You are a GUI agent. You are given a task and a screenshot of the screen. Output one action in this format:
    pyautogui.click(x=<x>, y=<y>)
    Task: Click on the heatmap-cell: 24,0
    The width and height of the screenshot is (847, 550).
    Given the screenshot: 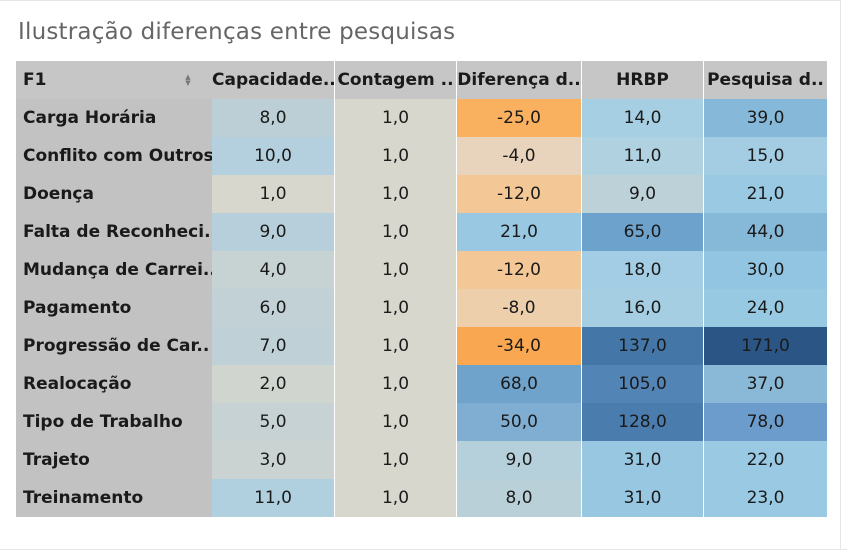 What is the action you would take?
    pyautogui.click(x=765, y=308)
    